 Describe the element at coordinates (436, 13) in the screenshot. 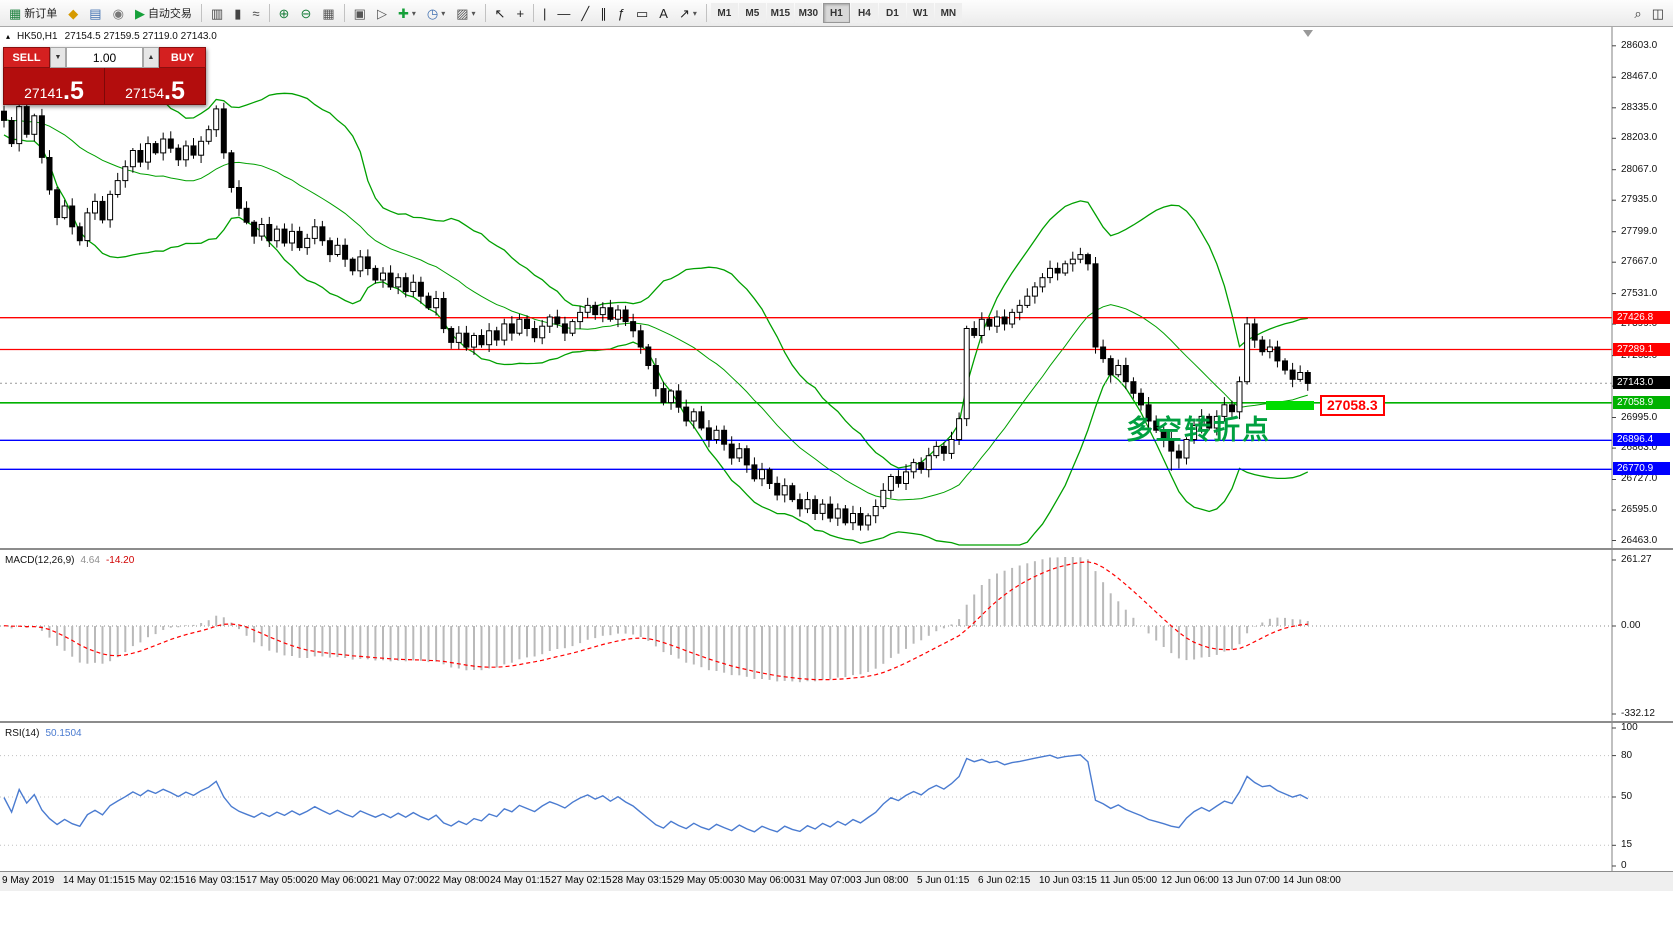

I see `periods-button: ◷ ▾` at that location.